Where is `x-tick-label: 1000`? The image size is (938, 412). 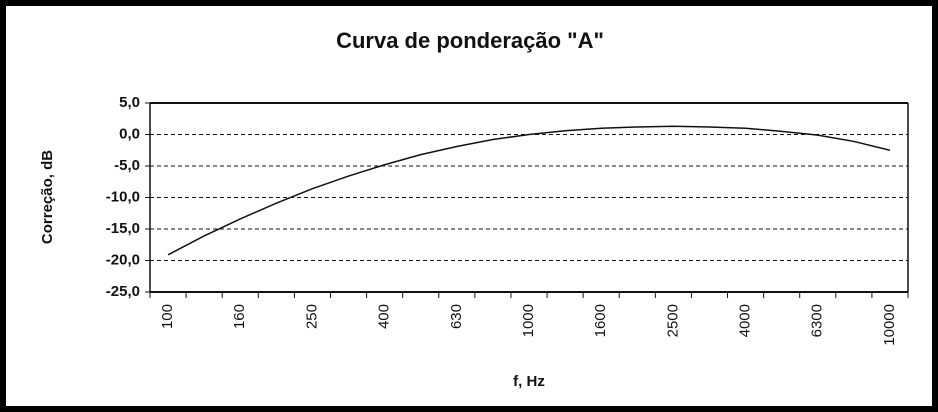 x-tick-label: 1000 is located at coordinates (528, 320).